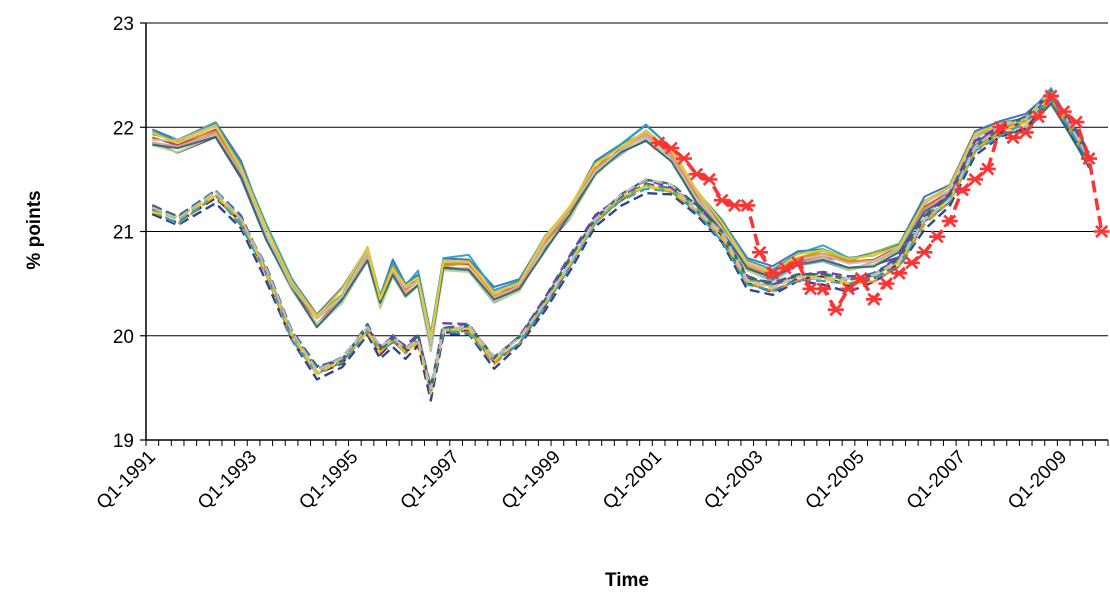  What do you see at coordinates (123, 24) in the screenshot?
I see `y-tick-label: 23` at bounding box center [123, 24].